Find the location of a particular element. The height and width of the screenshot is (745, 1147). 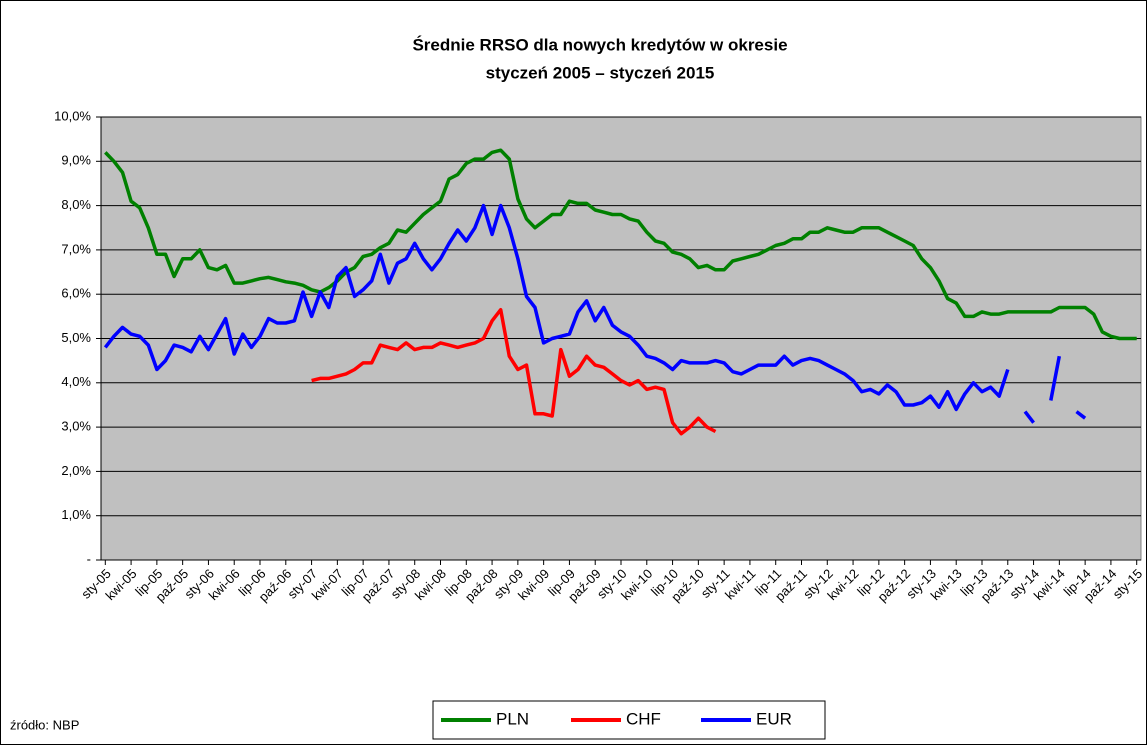

legend: PLN CHF EUR is located at coordinates (629, 720).